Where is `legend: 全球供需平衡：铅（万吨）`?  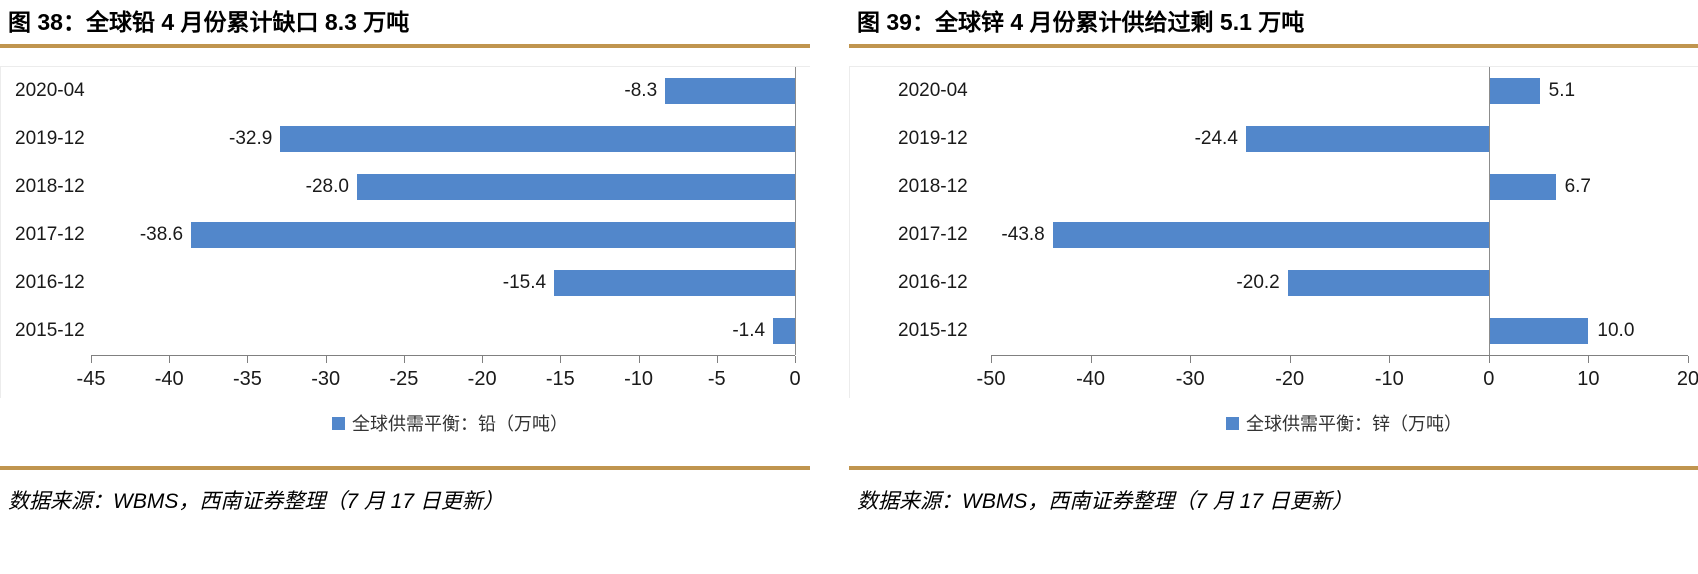 legend: 全球供需平衡：铅（万吨） is located at coordinates (450, 423).